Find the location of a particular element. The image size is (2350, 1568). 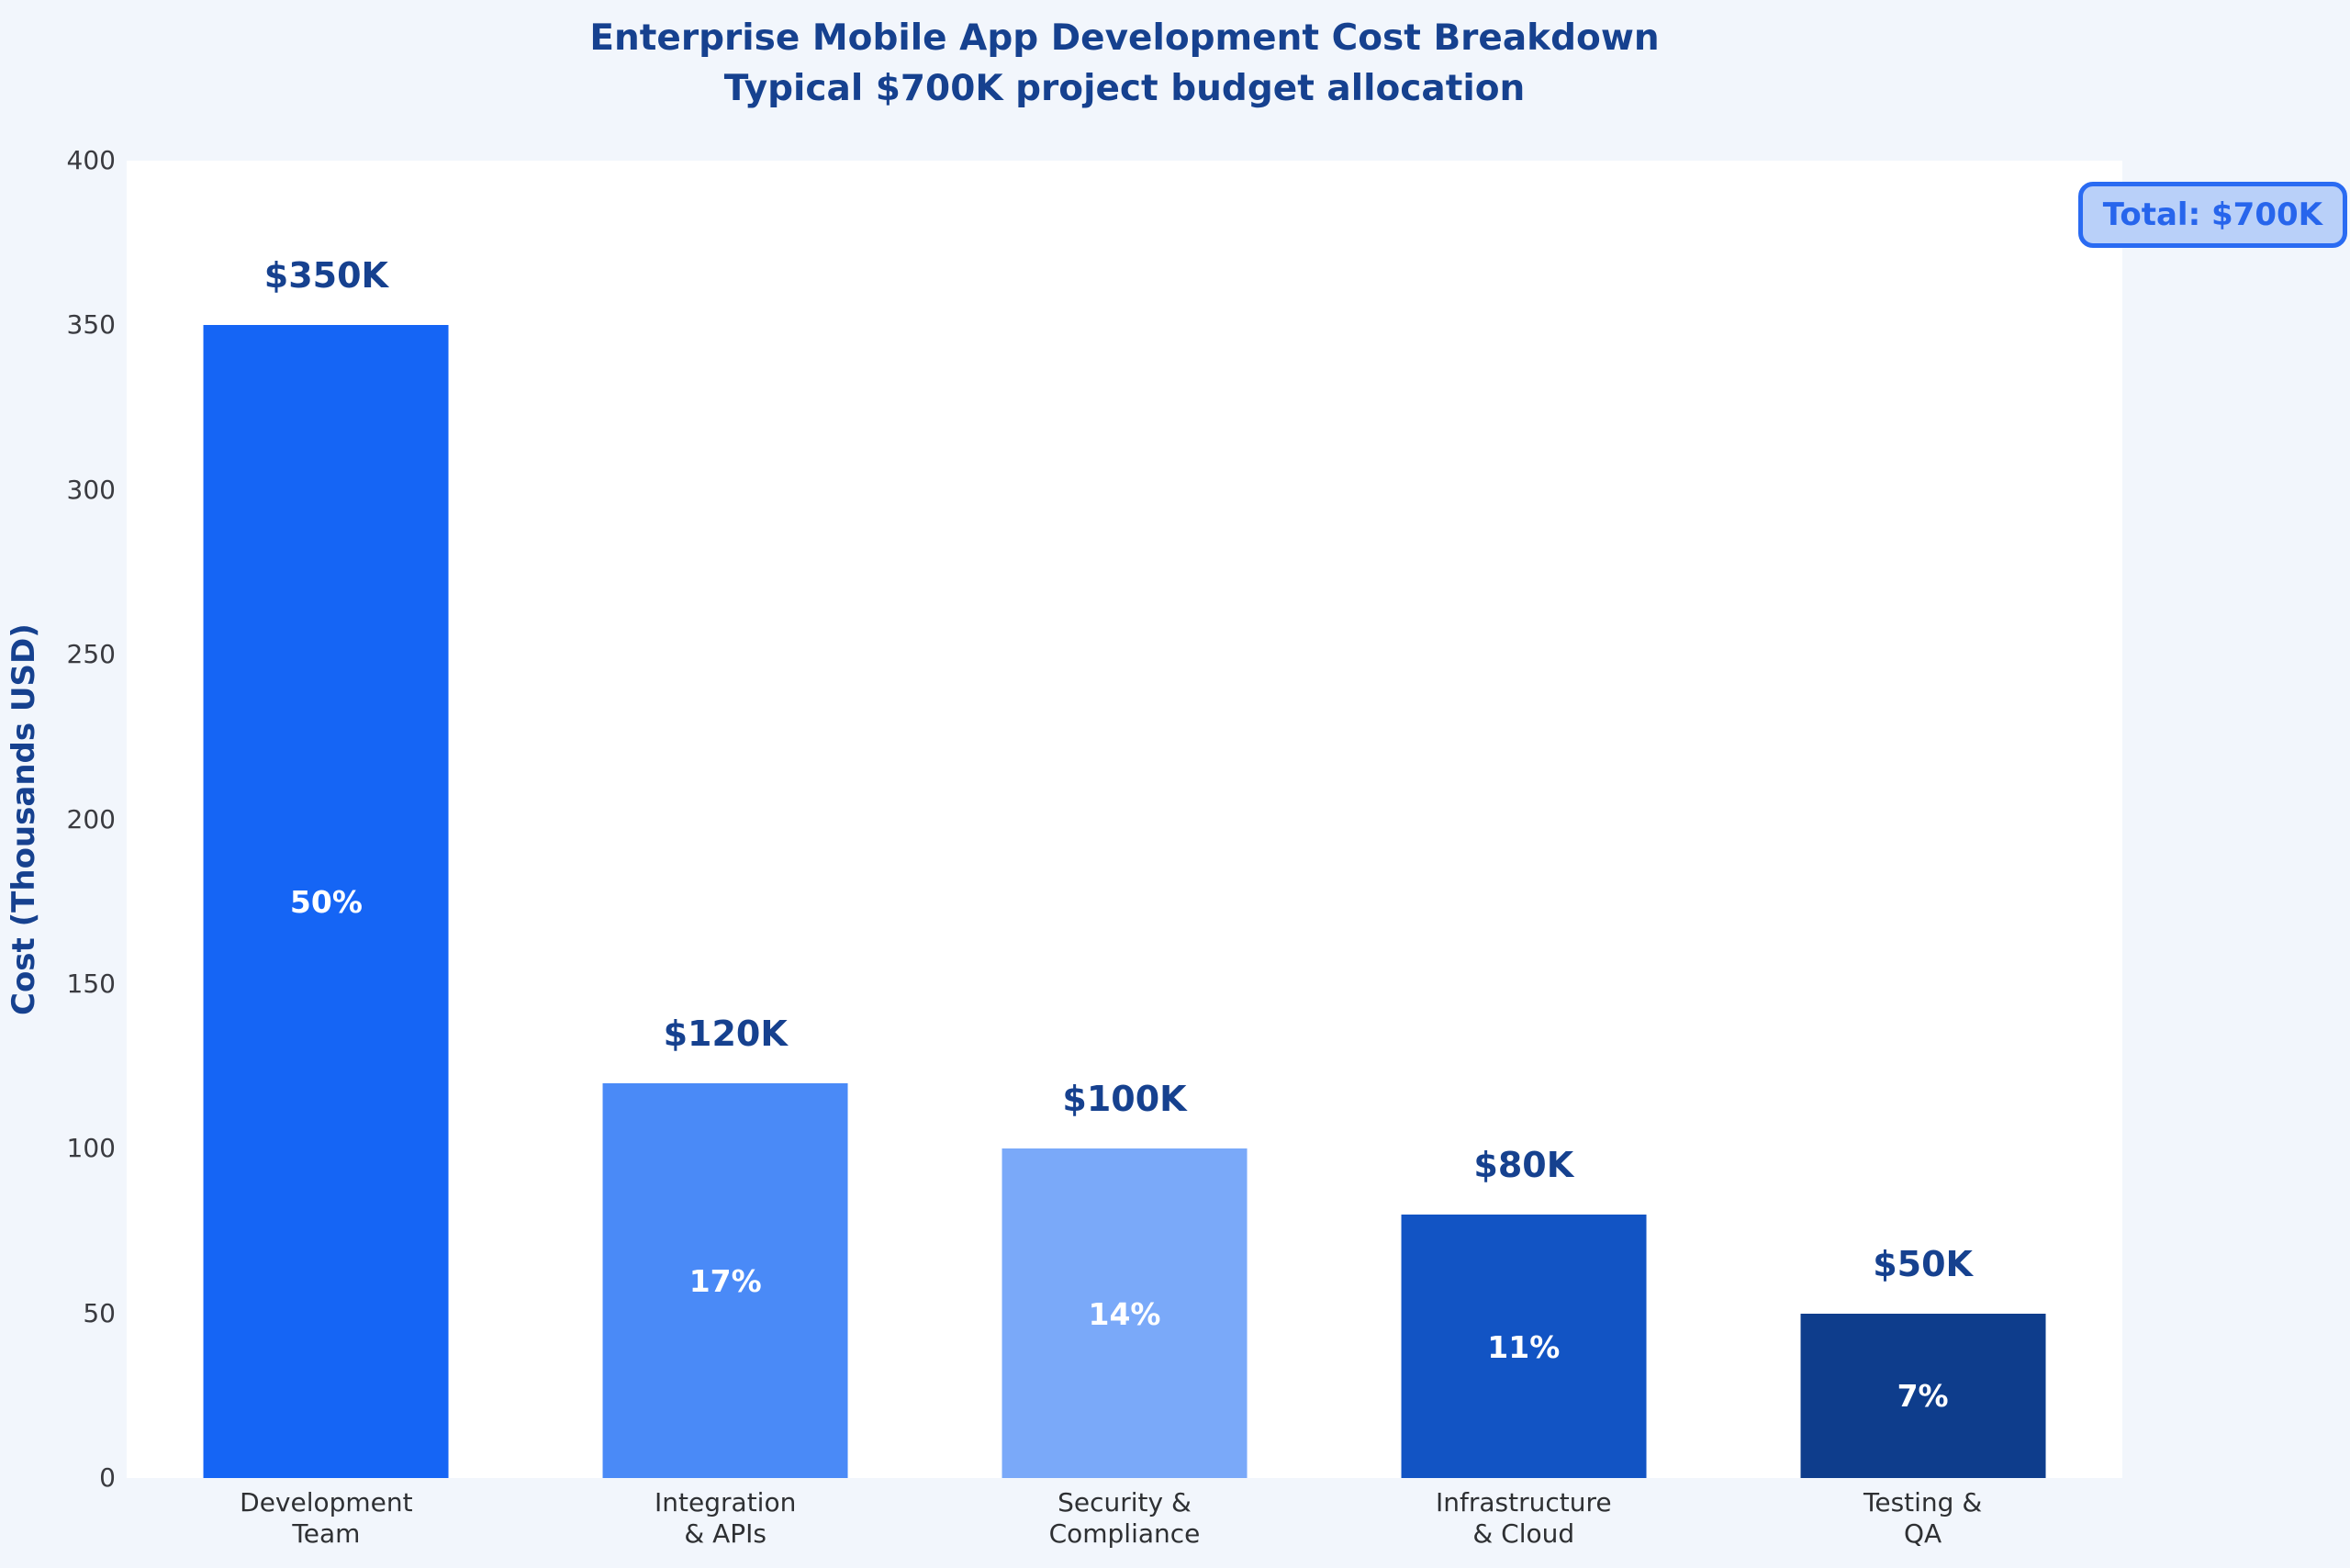

x-tick-label: Security & Compliance is located at coordinates (1124, 1518).